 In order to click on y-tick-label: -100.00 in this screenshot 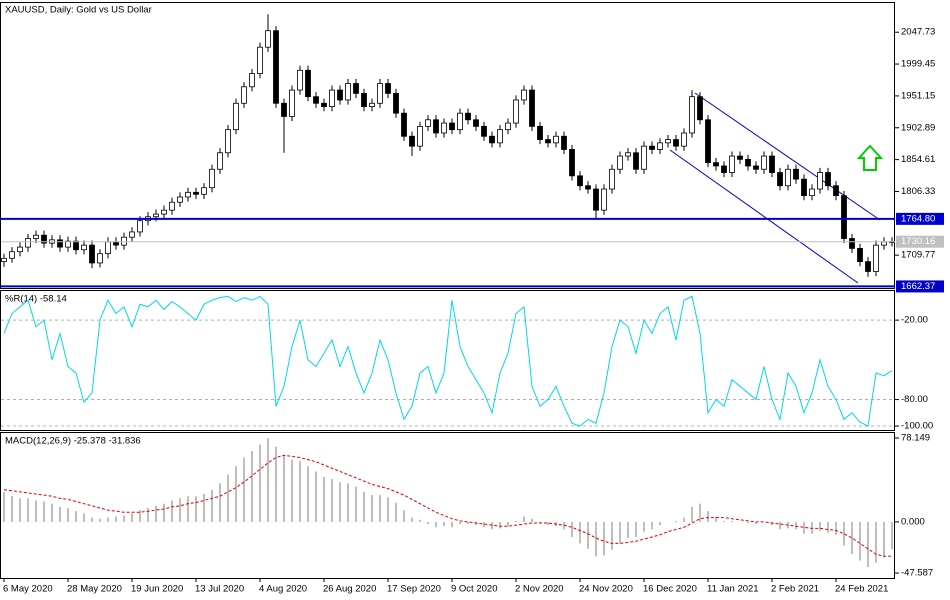, I will do `click(917, 426)`.